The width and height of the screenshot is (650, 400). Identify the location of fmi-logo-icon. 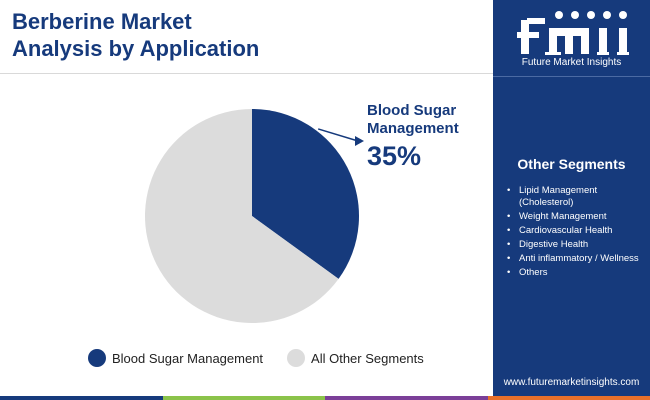
(573, 33).